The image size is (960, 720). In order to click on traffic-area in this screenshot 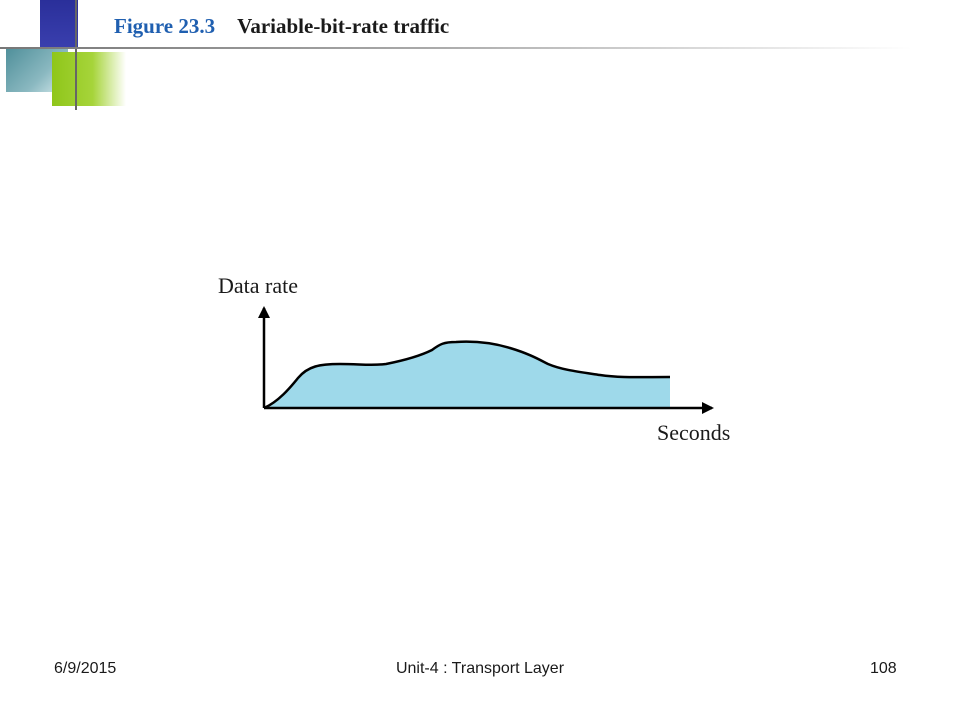, I will do `click(467, 374)`.